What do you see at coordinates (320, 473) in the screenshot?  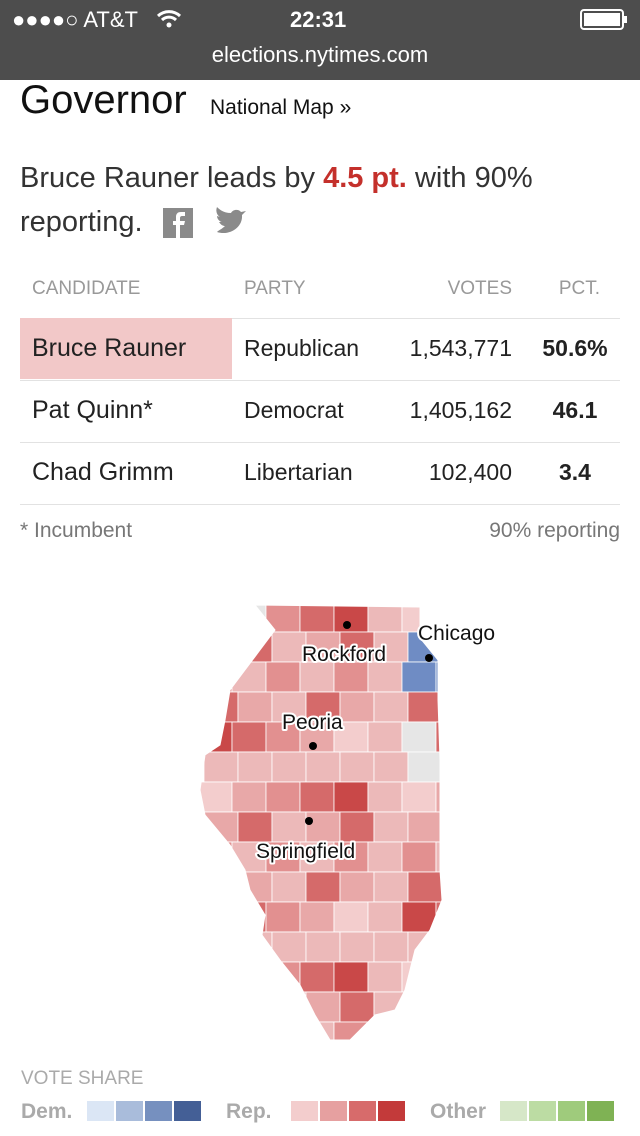 I see `table-row: Chad Grimm Libertarian 102,400 3.4` at bounding box center [320, 473].